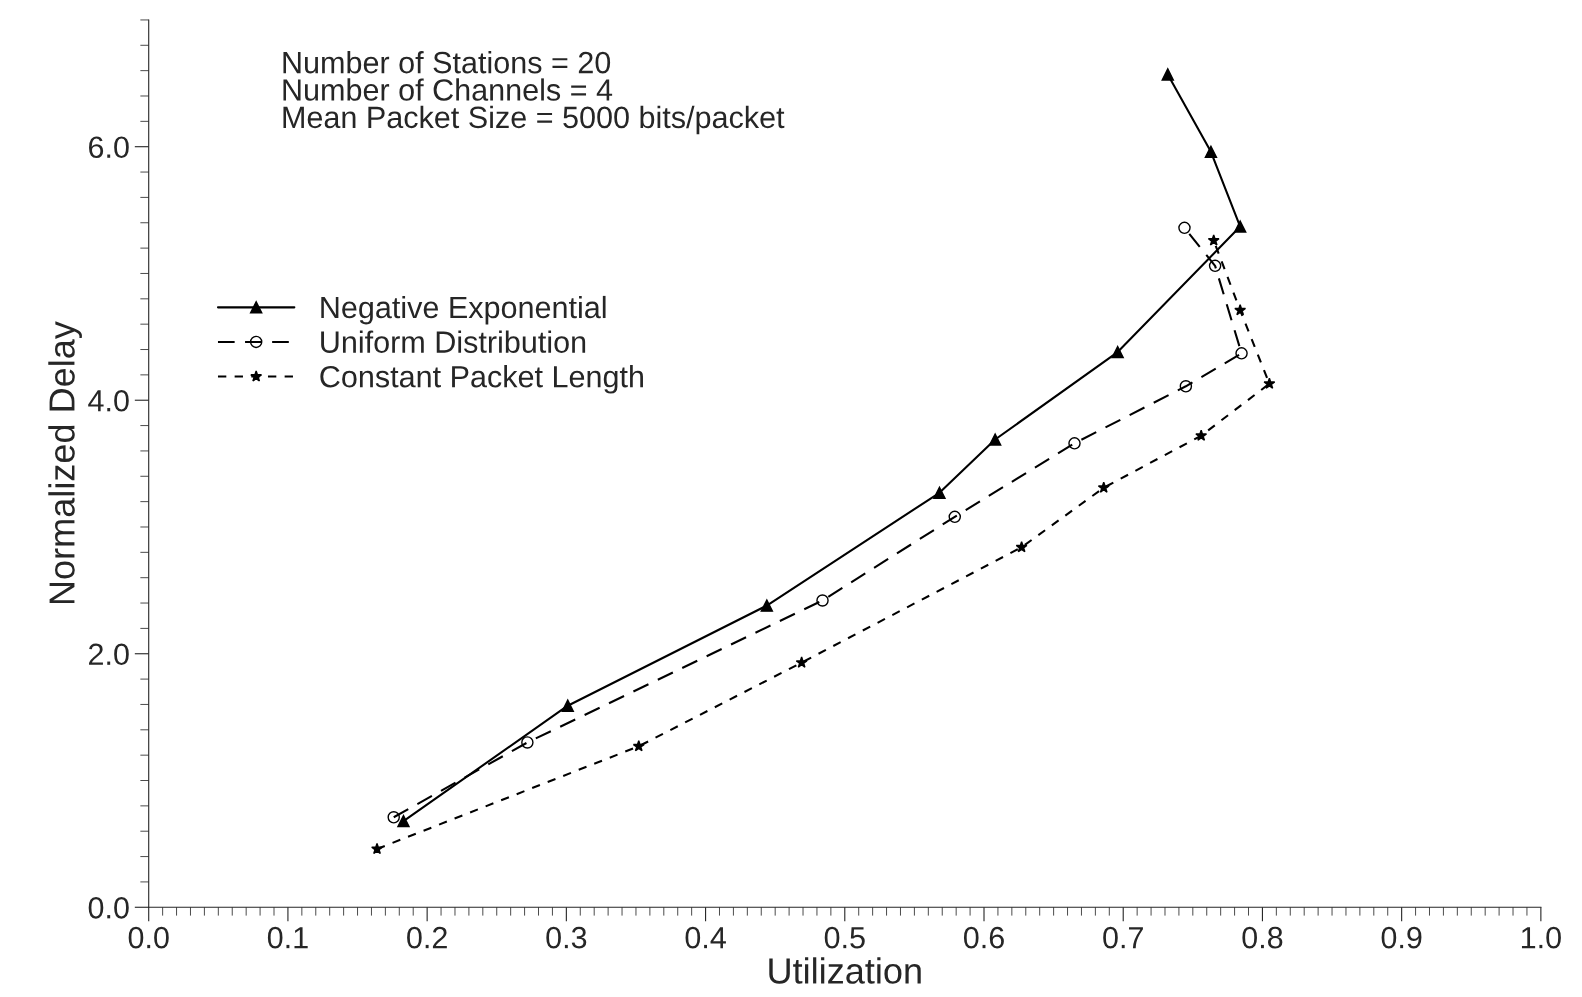 This screenshot has width=1582, height=997. Describe the element at coordinates (148, 937) in the screenshot. I see `x-tick-label: 0.0` at that location.